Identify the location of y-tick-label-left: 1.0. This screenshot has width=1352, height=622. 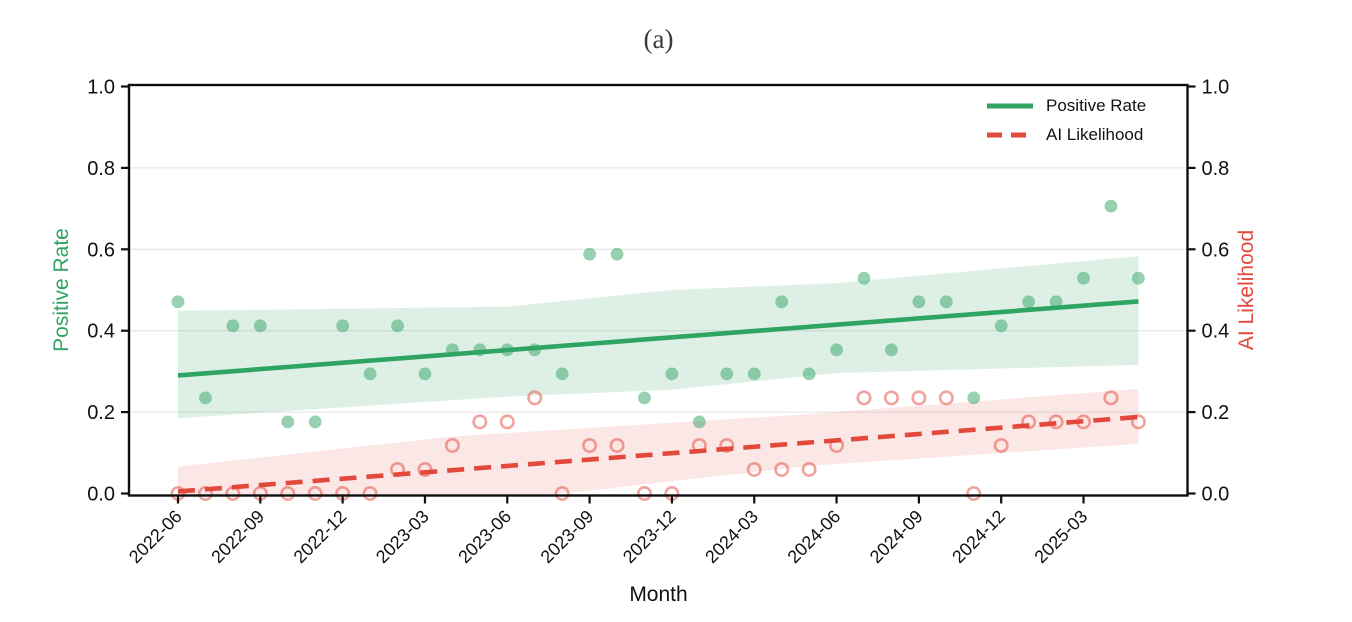
(101, 88).